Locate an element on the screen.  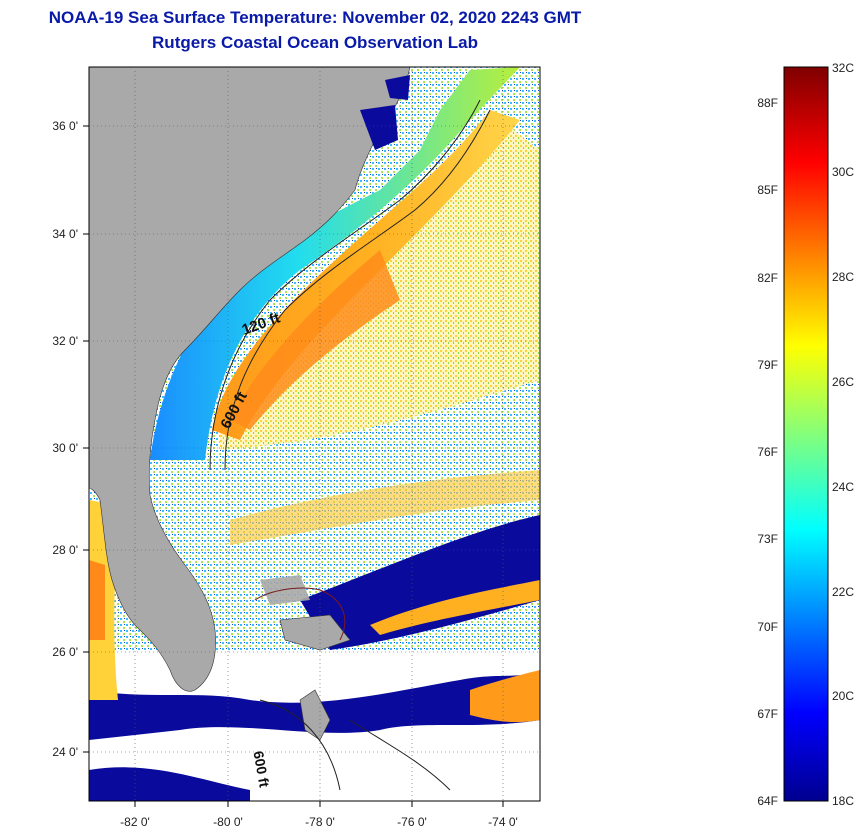
warm-filament is located at coordinates (455, 607).